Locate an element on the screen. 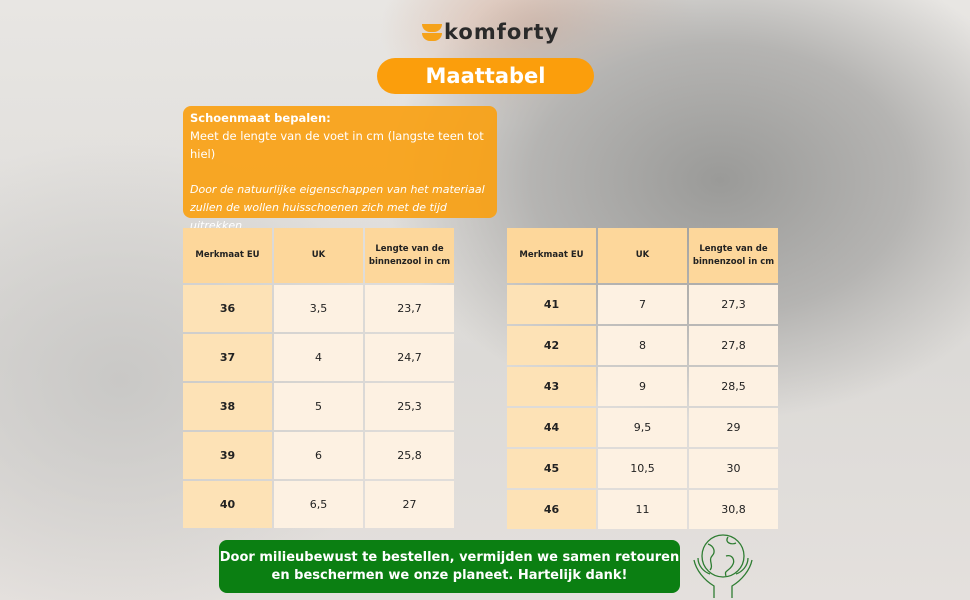  uk-size-cell: 3,5 is located at coordinates (318, 308).